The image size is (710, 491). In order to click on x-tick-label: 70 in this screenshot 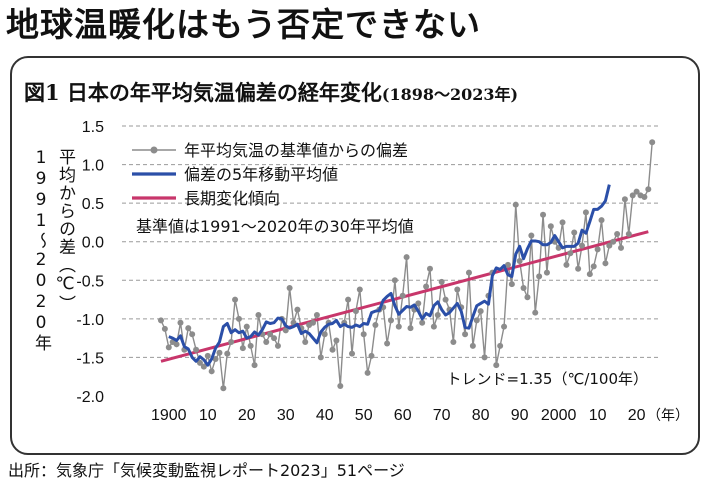, I will do `click(442, 415)`.